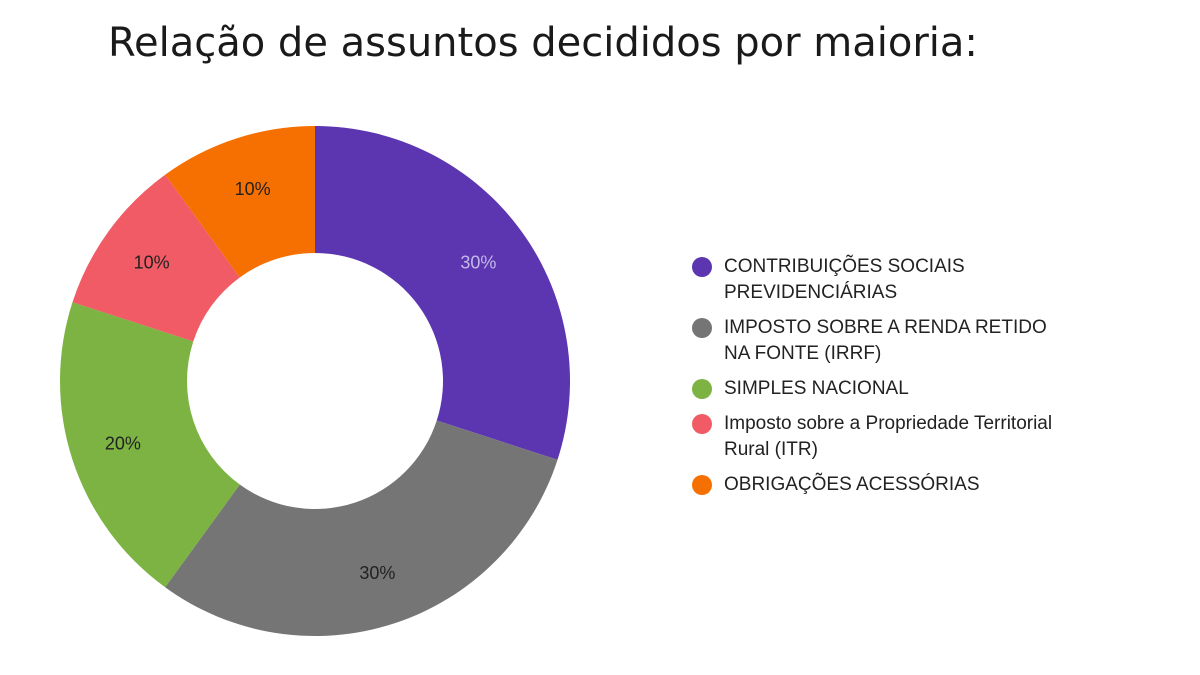 The image size is (1200, 675). I want to click on legend-label: OBRIGAÇÕES ACESSÓRIAS, so click(852, 484).